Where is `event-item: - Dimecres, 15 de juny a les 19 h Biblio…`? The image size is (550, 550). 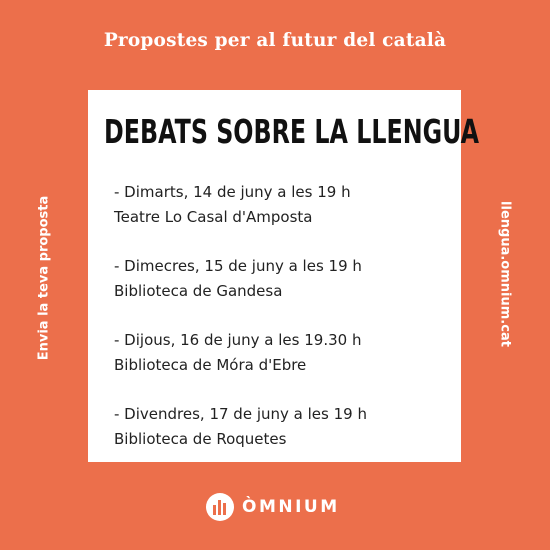
event-item: - Dimecres, 15 de juny a les 19 h Biblio… is located at coordinates (284, 279).